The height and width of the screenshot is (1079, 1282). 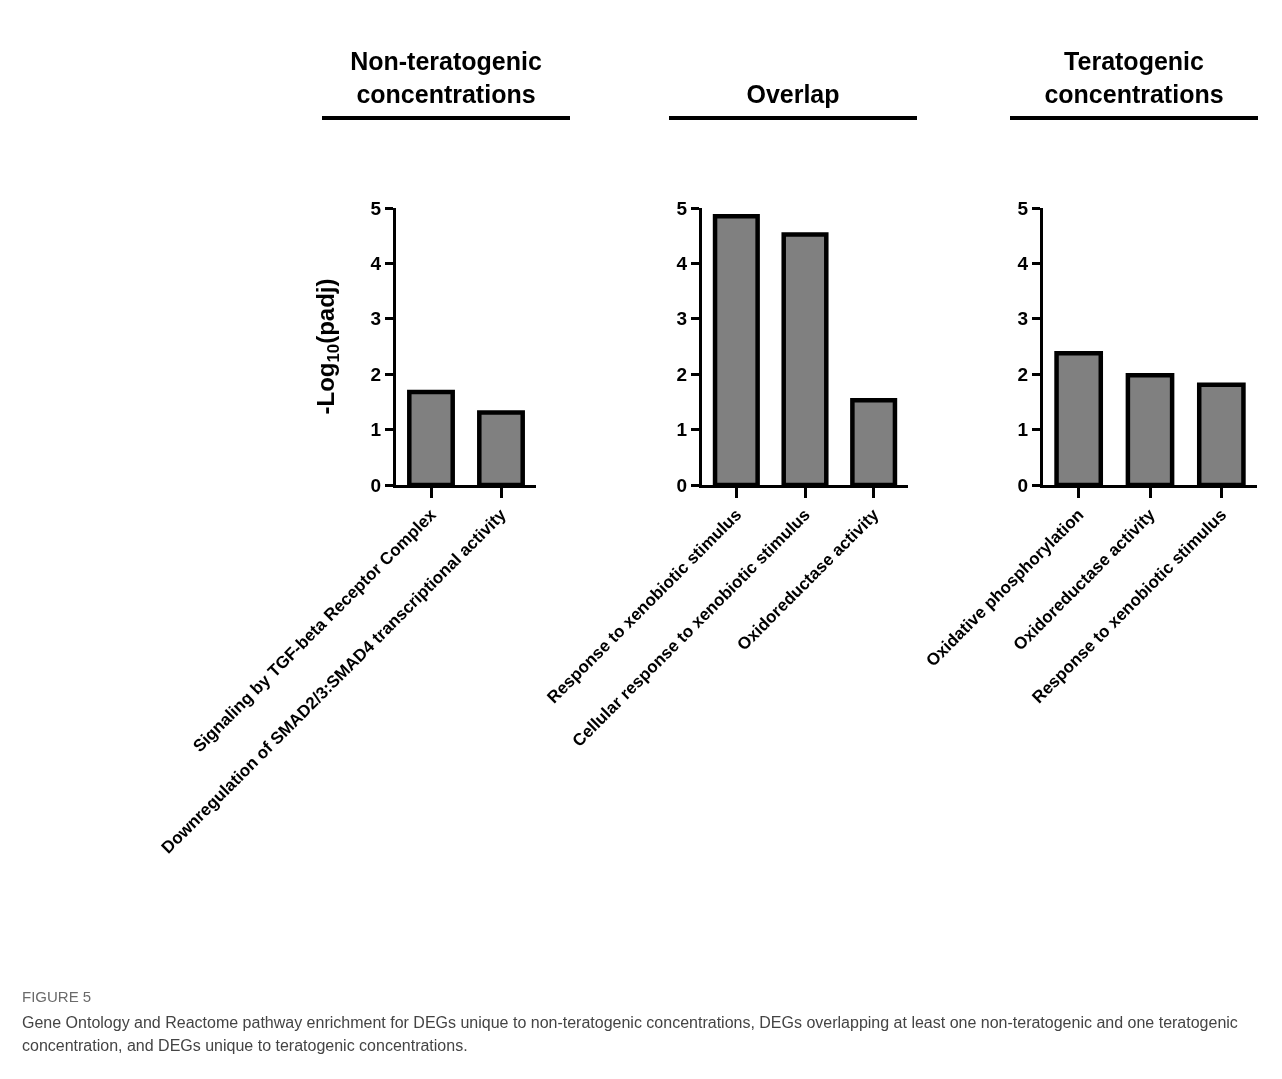 What do you see at coordinates (1134, 80) in the screenshot?
I see `chart-title: Teratogenic concentrations` at bounding box center [1134, 80].